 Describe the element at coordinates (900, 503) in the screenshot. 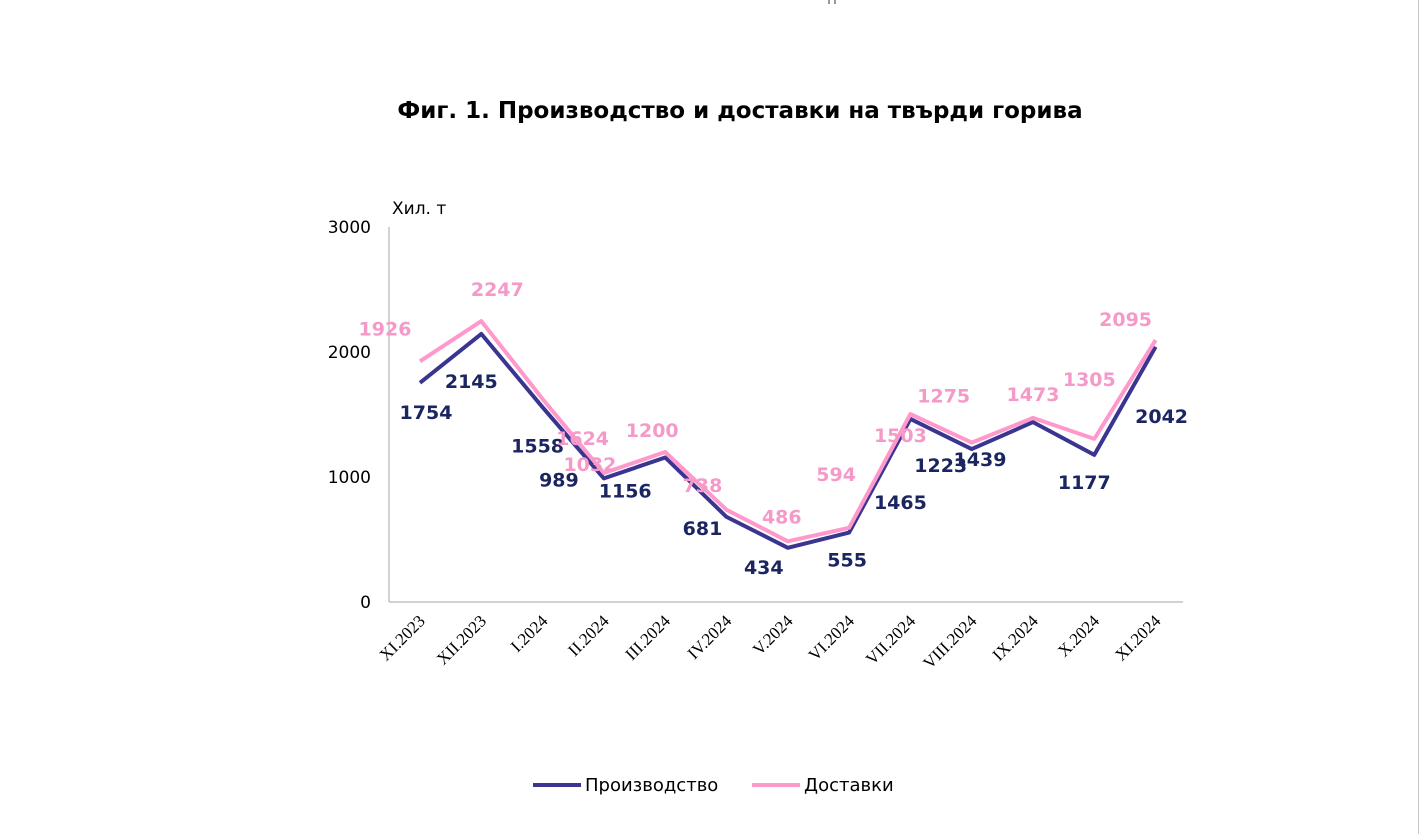

I see `data-label: 1465` at that location.